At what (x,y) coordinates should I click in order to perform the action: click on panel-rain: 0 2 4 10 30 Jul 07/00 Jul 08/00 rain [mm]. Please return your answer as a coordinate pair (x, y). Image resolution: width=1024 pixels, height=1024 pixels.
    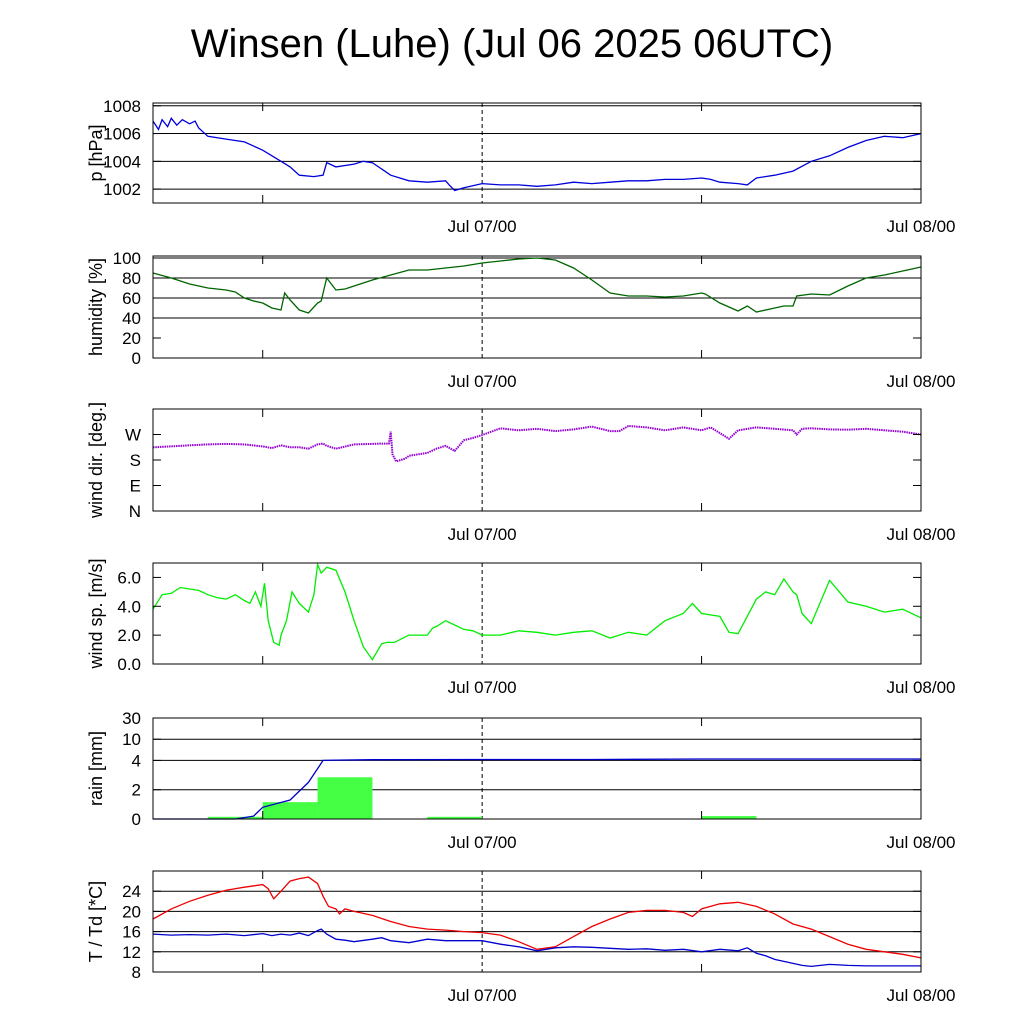
    Looking at the image, I should click on (521, 780).